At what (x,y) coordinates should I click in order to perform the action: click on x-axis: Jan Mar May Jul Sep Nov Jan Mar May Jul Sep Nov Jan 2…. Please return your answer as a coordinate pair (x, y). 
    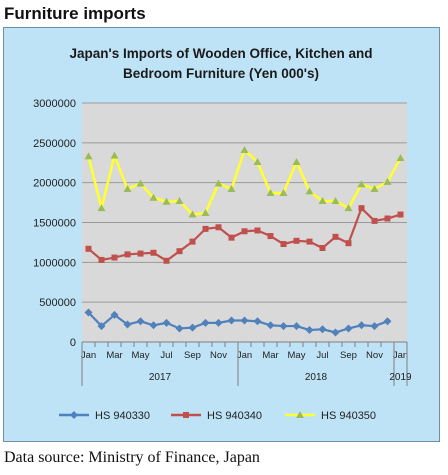
    Looking at the image, I should click on (246, 363).